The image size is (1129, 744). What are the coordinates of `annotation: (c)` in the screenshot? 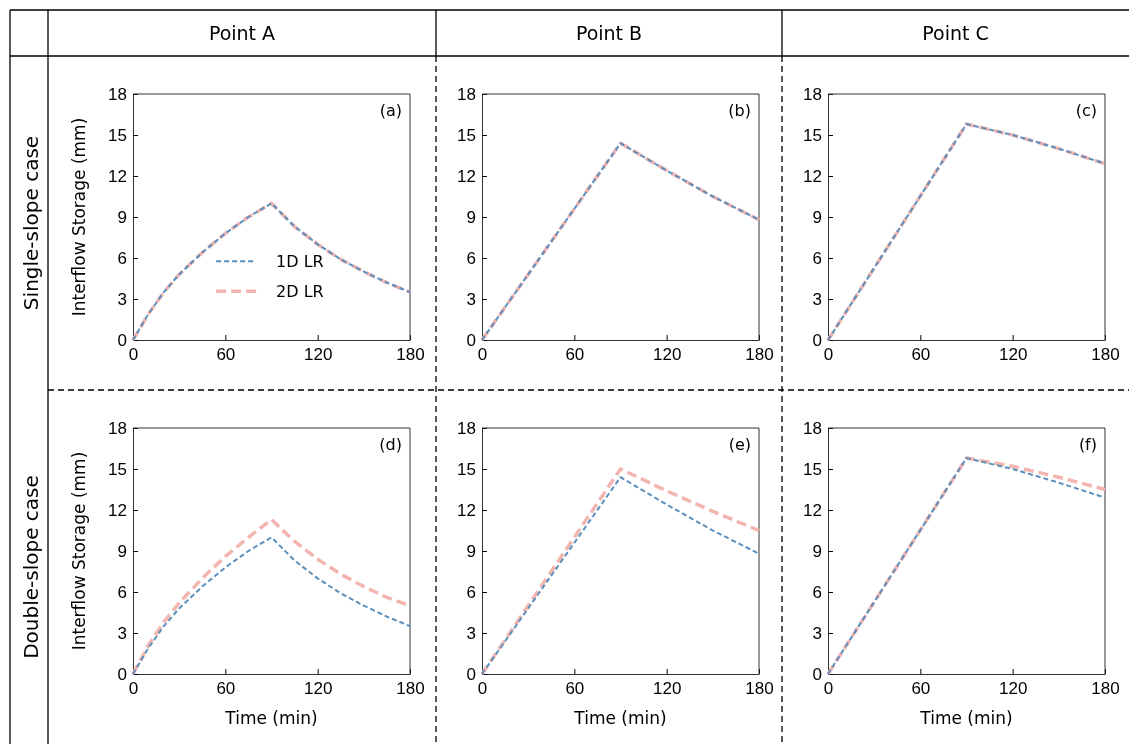 It's located at (1086, 110).